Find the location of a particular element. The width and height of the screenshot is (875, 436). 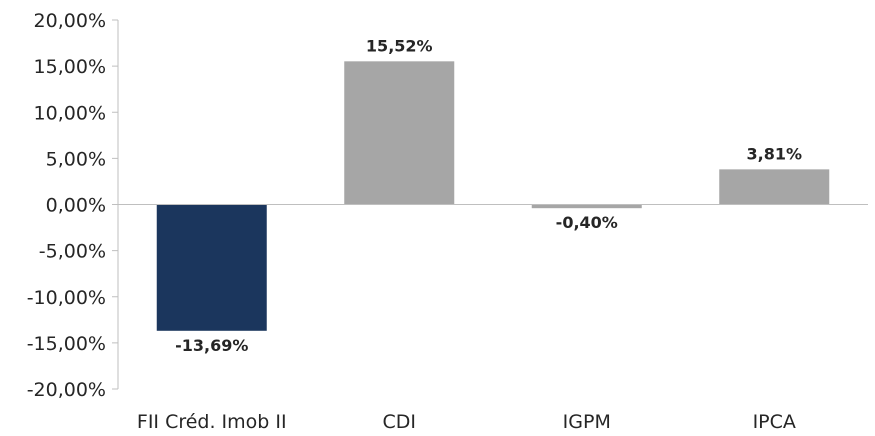

y-tick-label: -20,00% is located at coordinates (66, 390).